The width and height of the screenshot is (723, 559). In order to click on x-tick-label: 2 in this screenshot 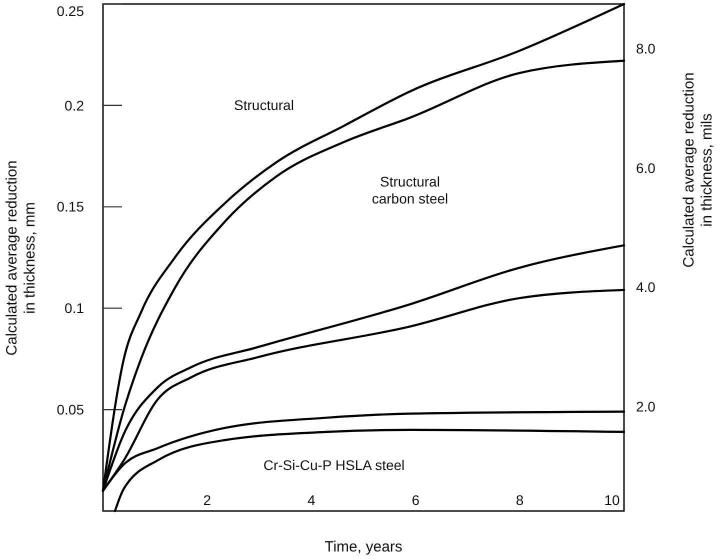, I will do `click(207, 500)`.